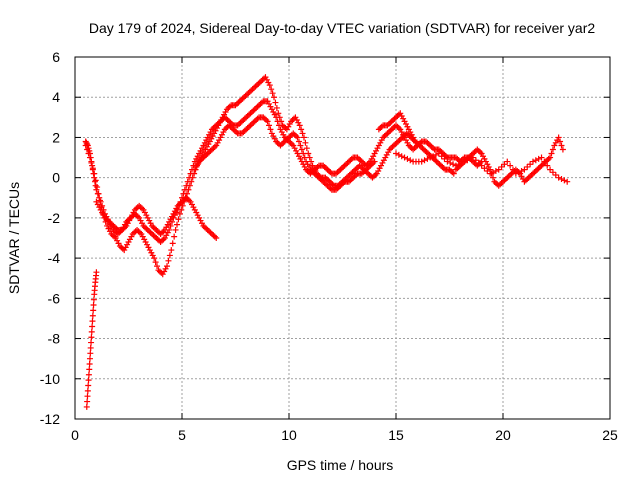  Describe the element at coordinates (54, 339) in the screenshot. I see `y-tick-label: -8` at that location.